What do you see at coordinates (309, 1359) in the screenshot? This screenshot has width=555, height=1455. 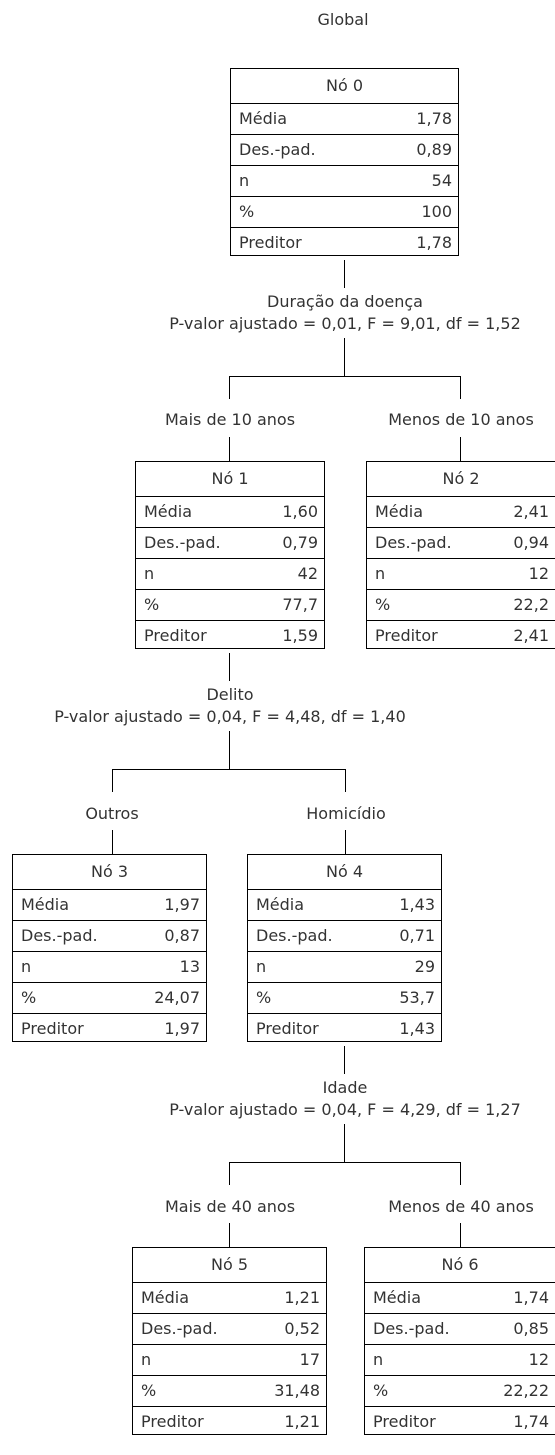 I see `row-value: 17` at bounding box center [309, 1359].